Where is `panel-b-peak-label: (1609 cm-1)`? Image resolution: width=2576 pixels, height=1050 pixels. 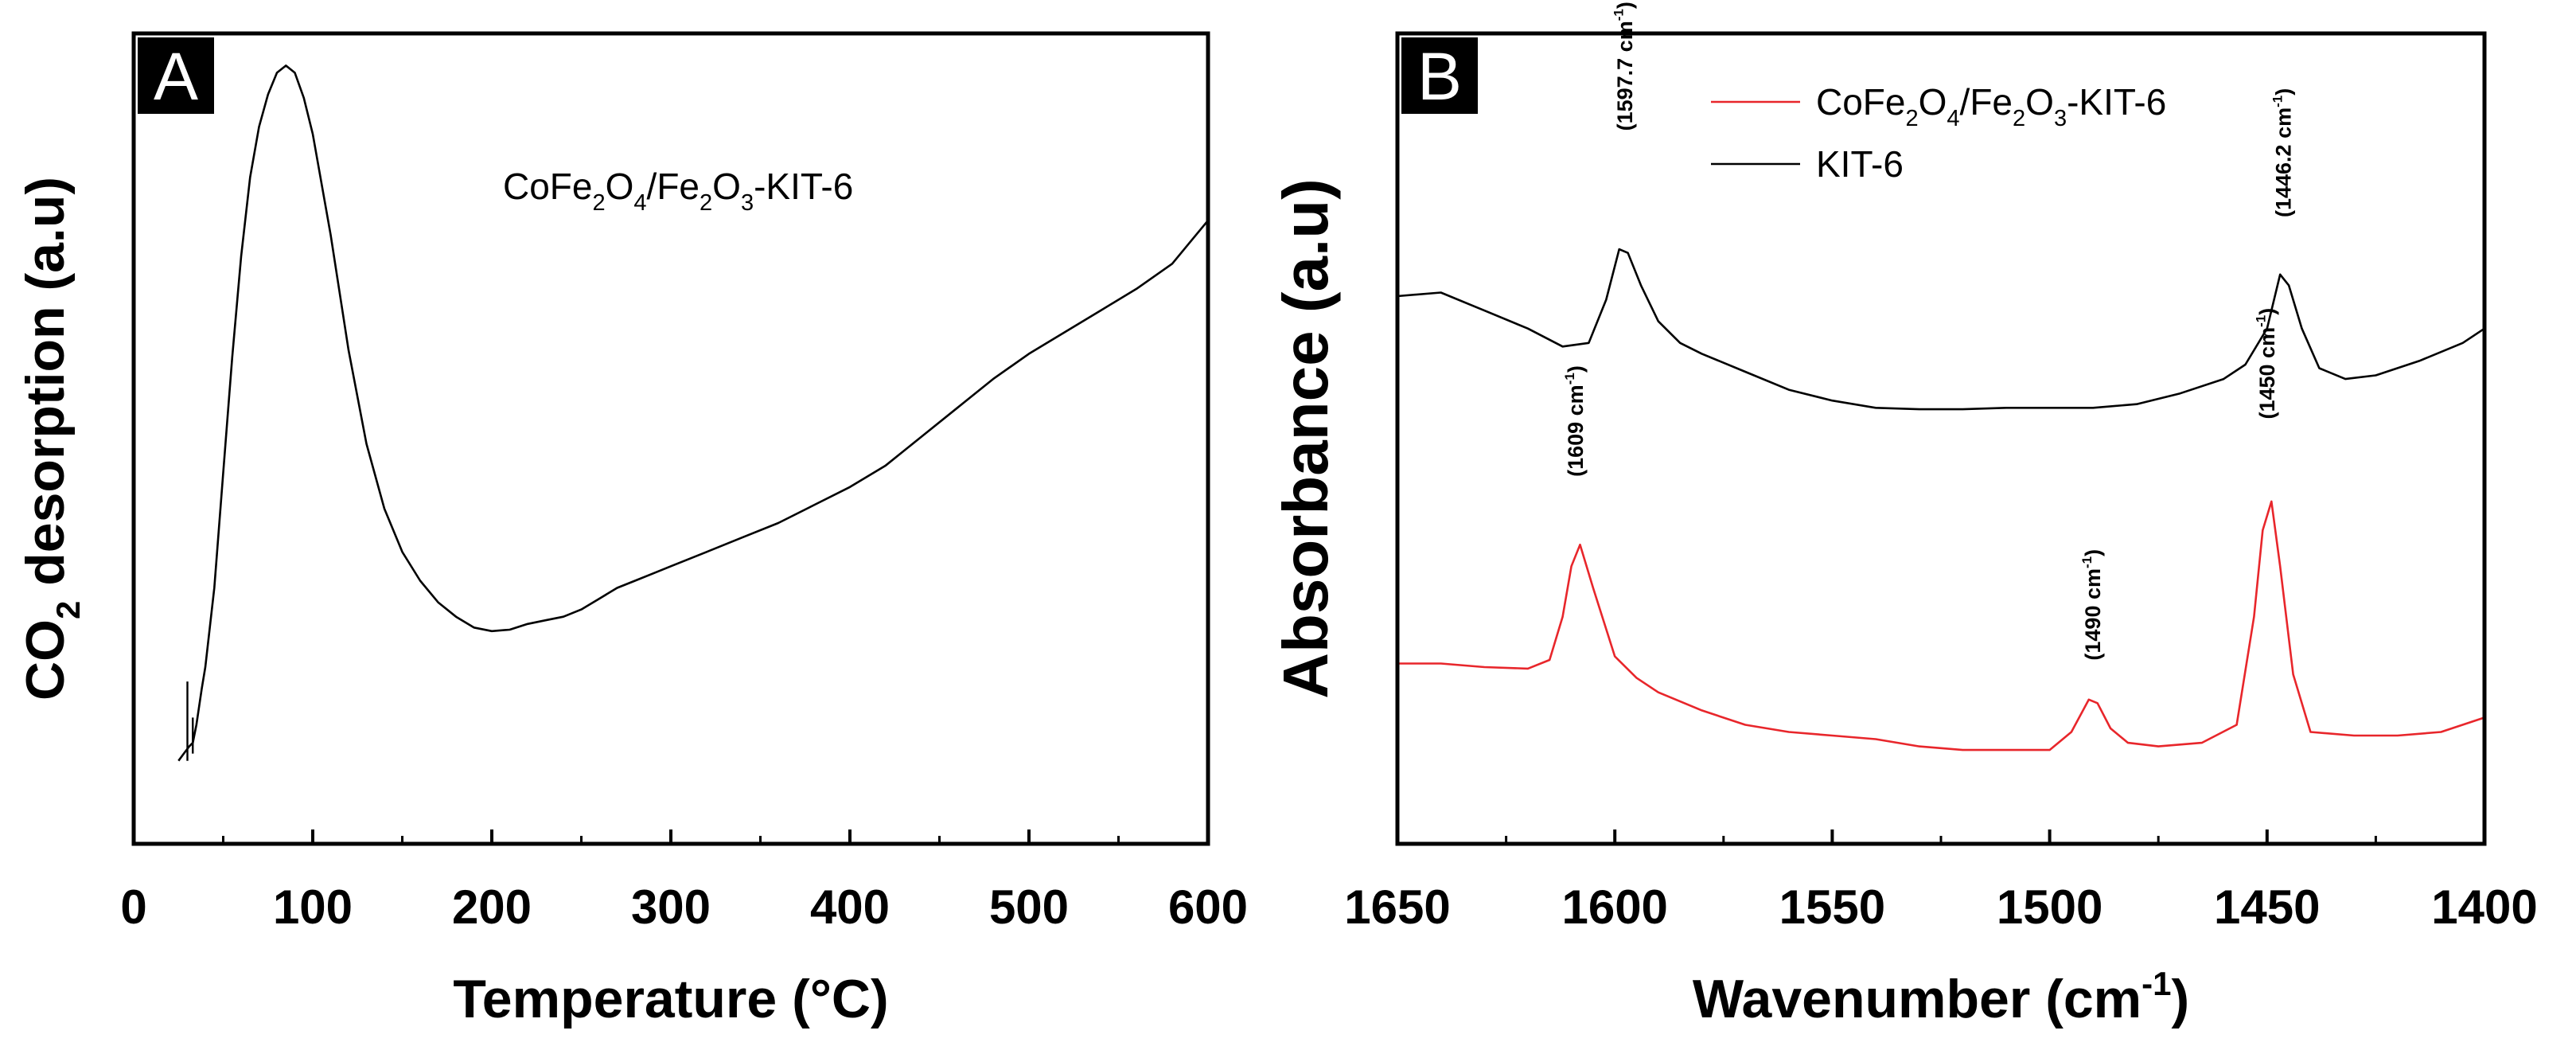
panel-b-peak-label: (1609 cm-1) is located at coordinates (1575, 421).